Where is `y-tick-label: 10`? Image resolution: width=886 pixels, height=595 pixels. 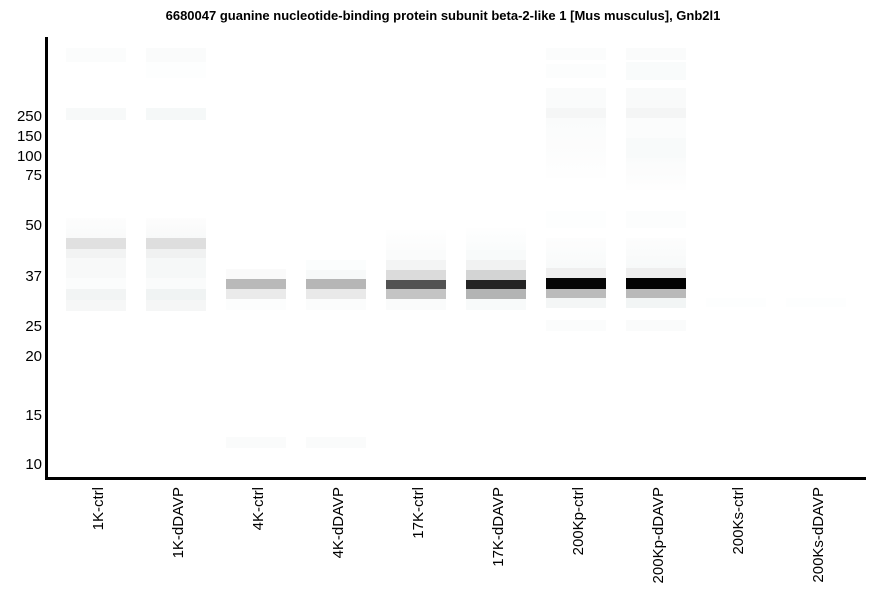
y-tick-label: 10 is located at coordinates (33, 464).